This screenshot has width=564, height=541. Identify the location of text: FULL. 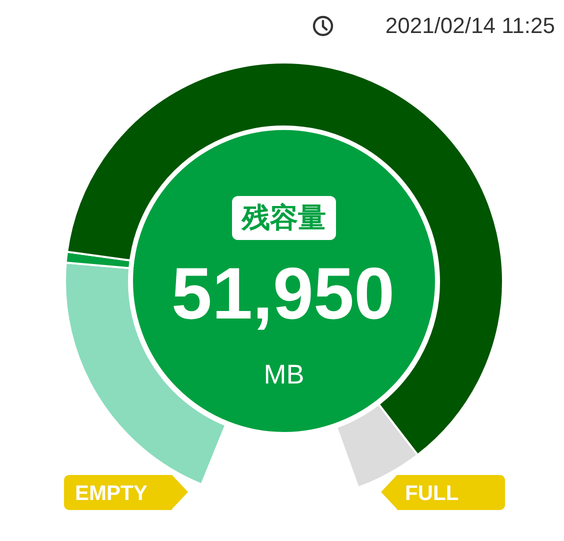
(432, 493).